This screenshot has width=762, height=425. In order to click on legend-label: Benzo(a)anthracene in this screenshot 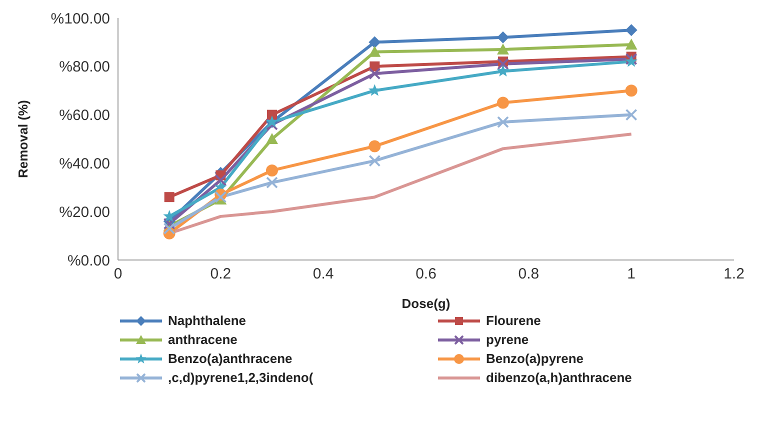, I will do `click(230, 358)`.